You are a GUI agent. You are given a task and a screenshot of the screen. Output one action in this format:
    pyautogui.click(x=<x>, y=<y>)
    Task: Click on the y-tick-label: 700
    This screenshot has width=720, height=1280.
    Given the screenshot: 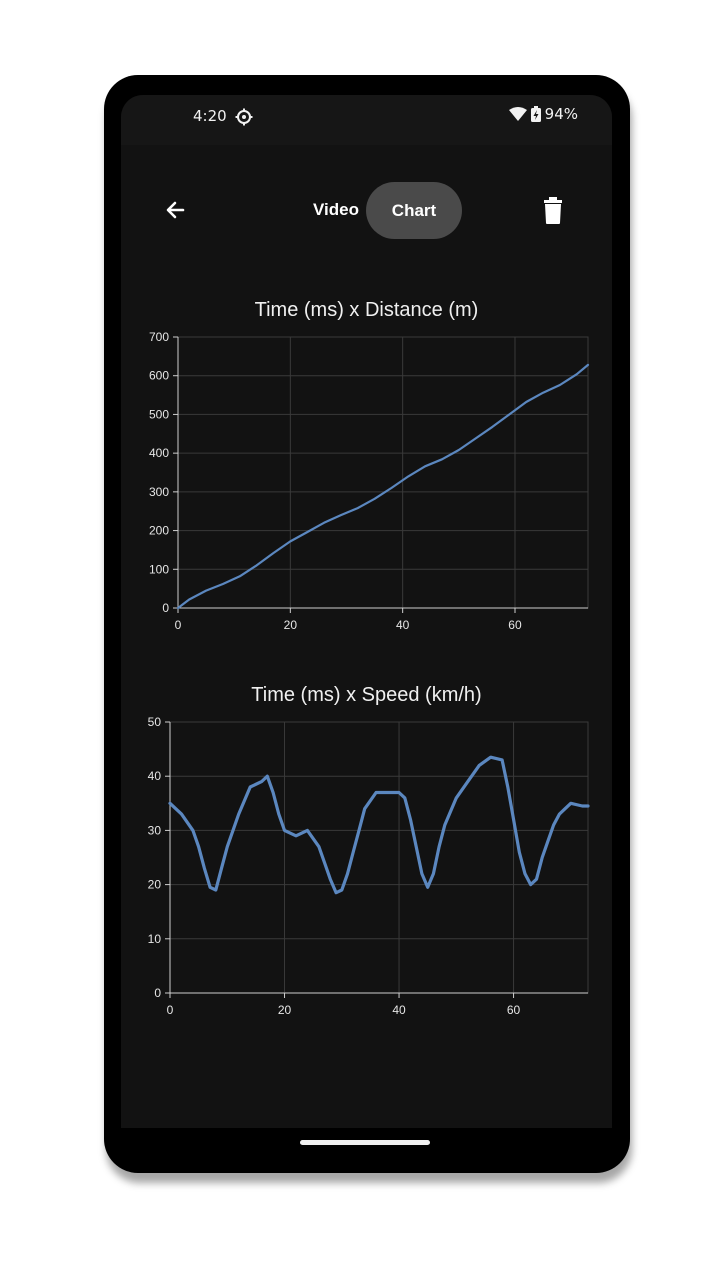 What is the action you would take?
    pyautogui.click(x=159, y=337)
    